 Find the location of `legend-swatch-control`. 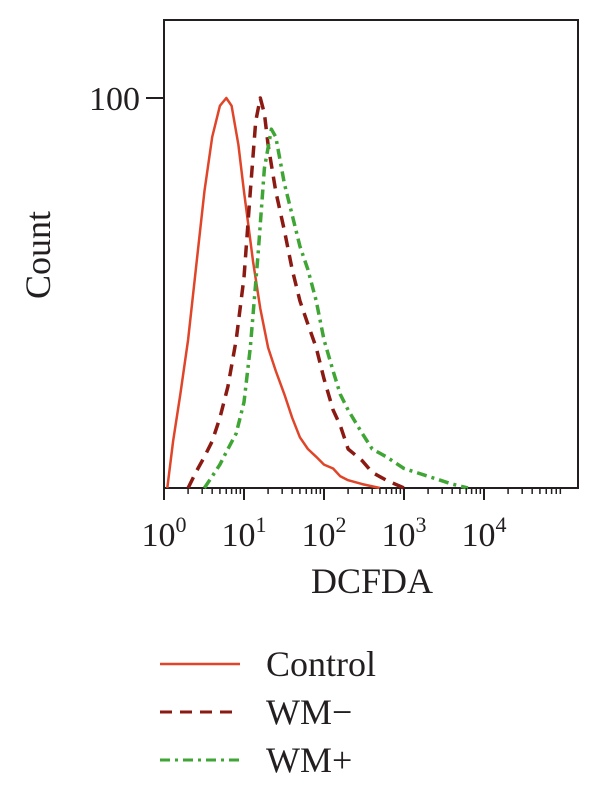

legend-swatch-control is located at coordinates (200, 664).